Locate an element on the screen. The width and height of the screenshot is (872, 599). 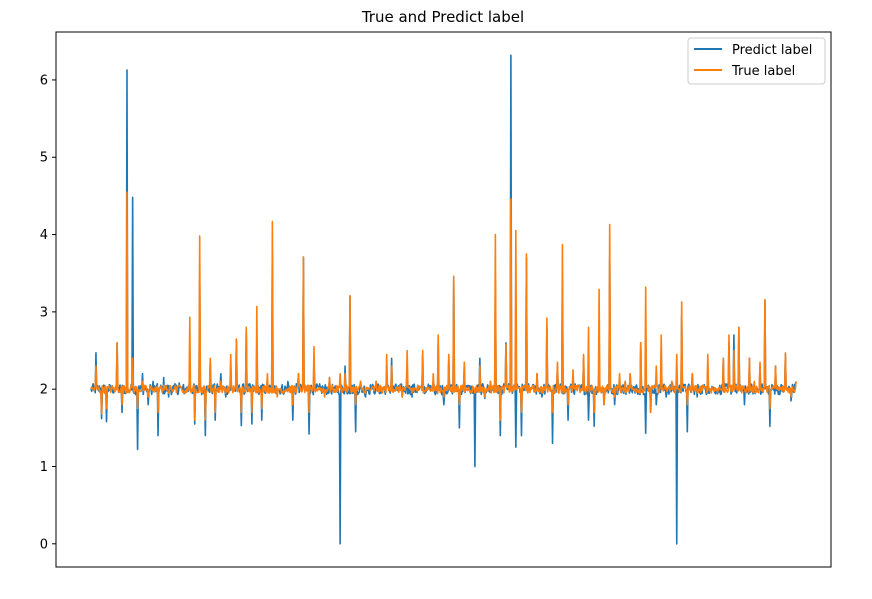
y-tick-label-4: 4 is located at coordinates (44, 235).